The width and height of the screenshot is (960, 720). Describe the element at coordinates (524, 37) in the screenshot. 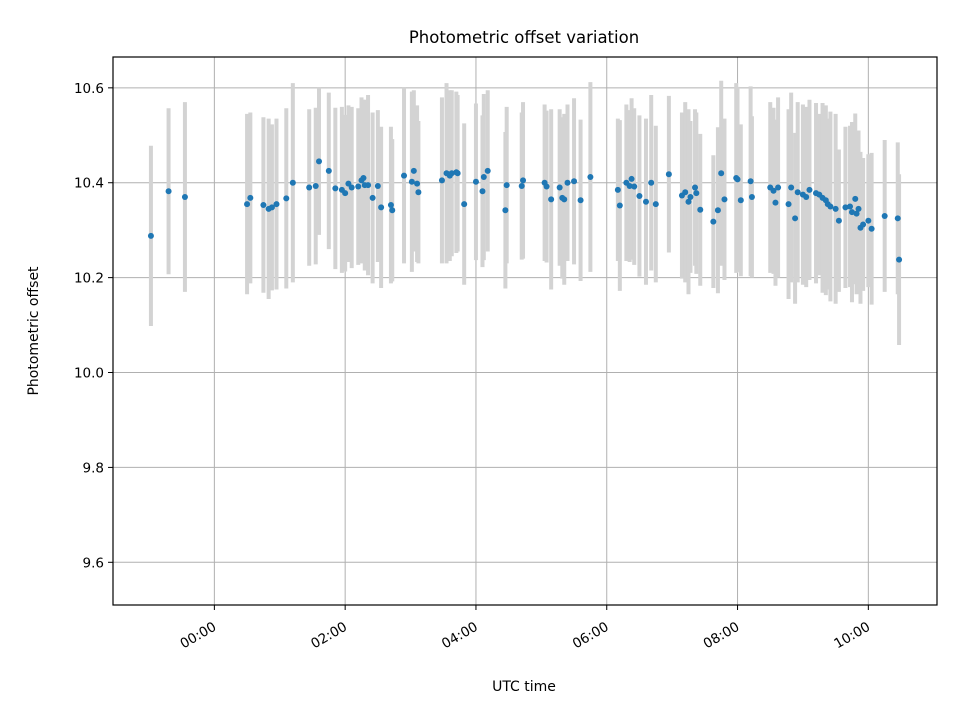

I see `chart-title: Photometric offset variation` at that location.